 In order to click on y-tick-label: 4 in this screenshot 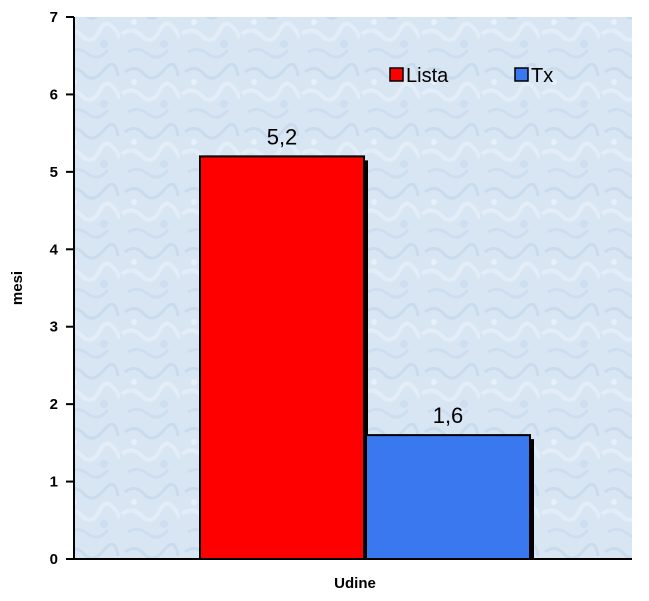, I will do `click(54, 249)`.